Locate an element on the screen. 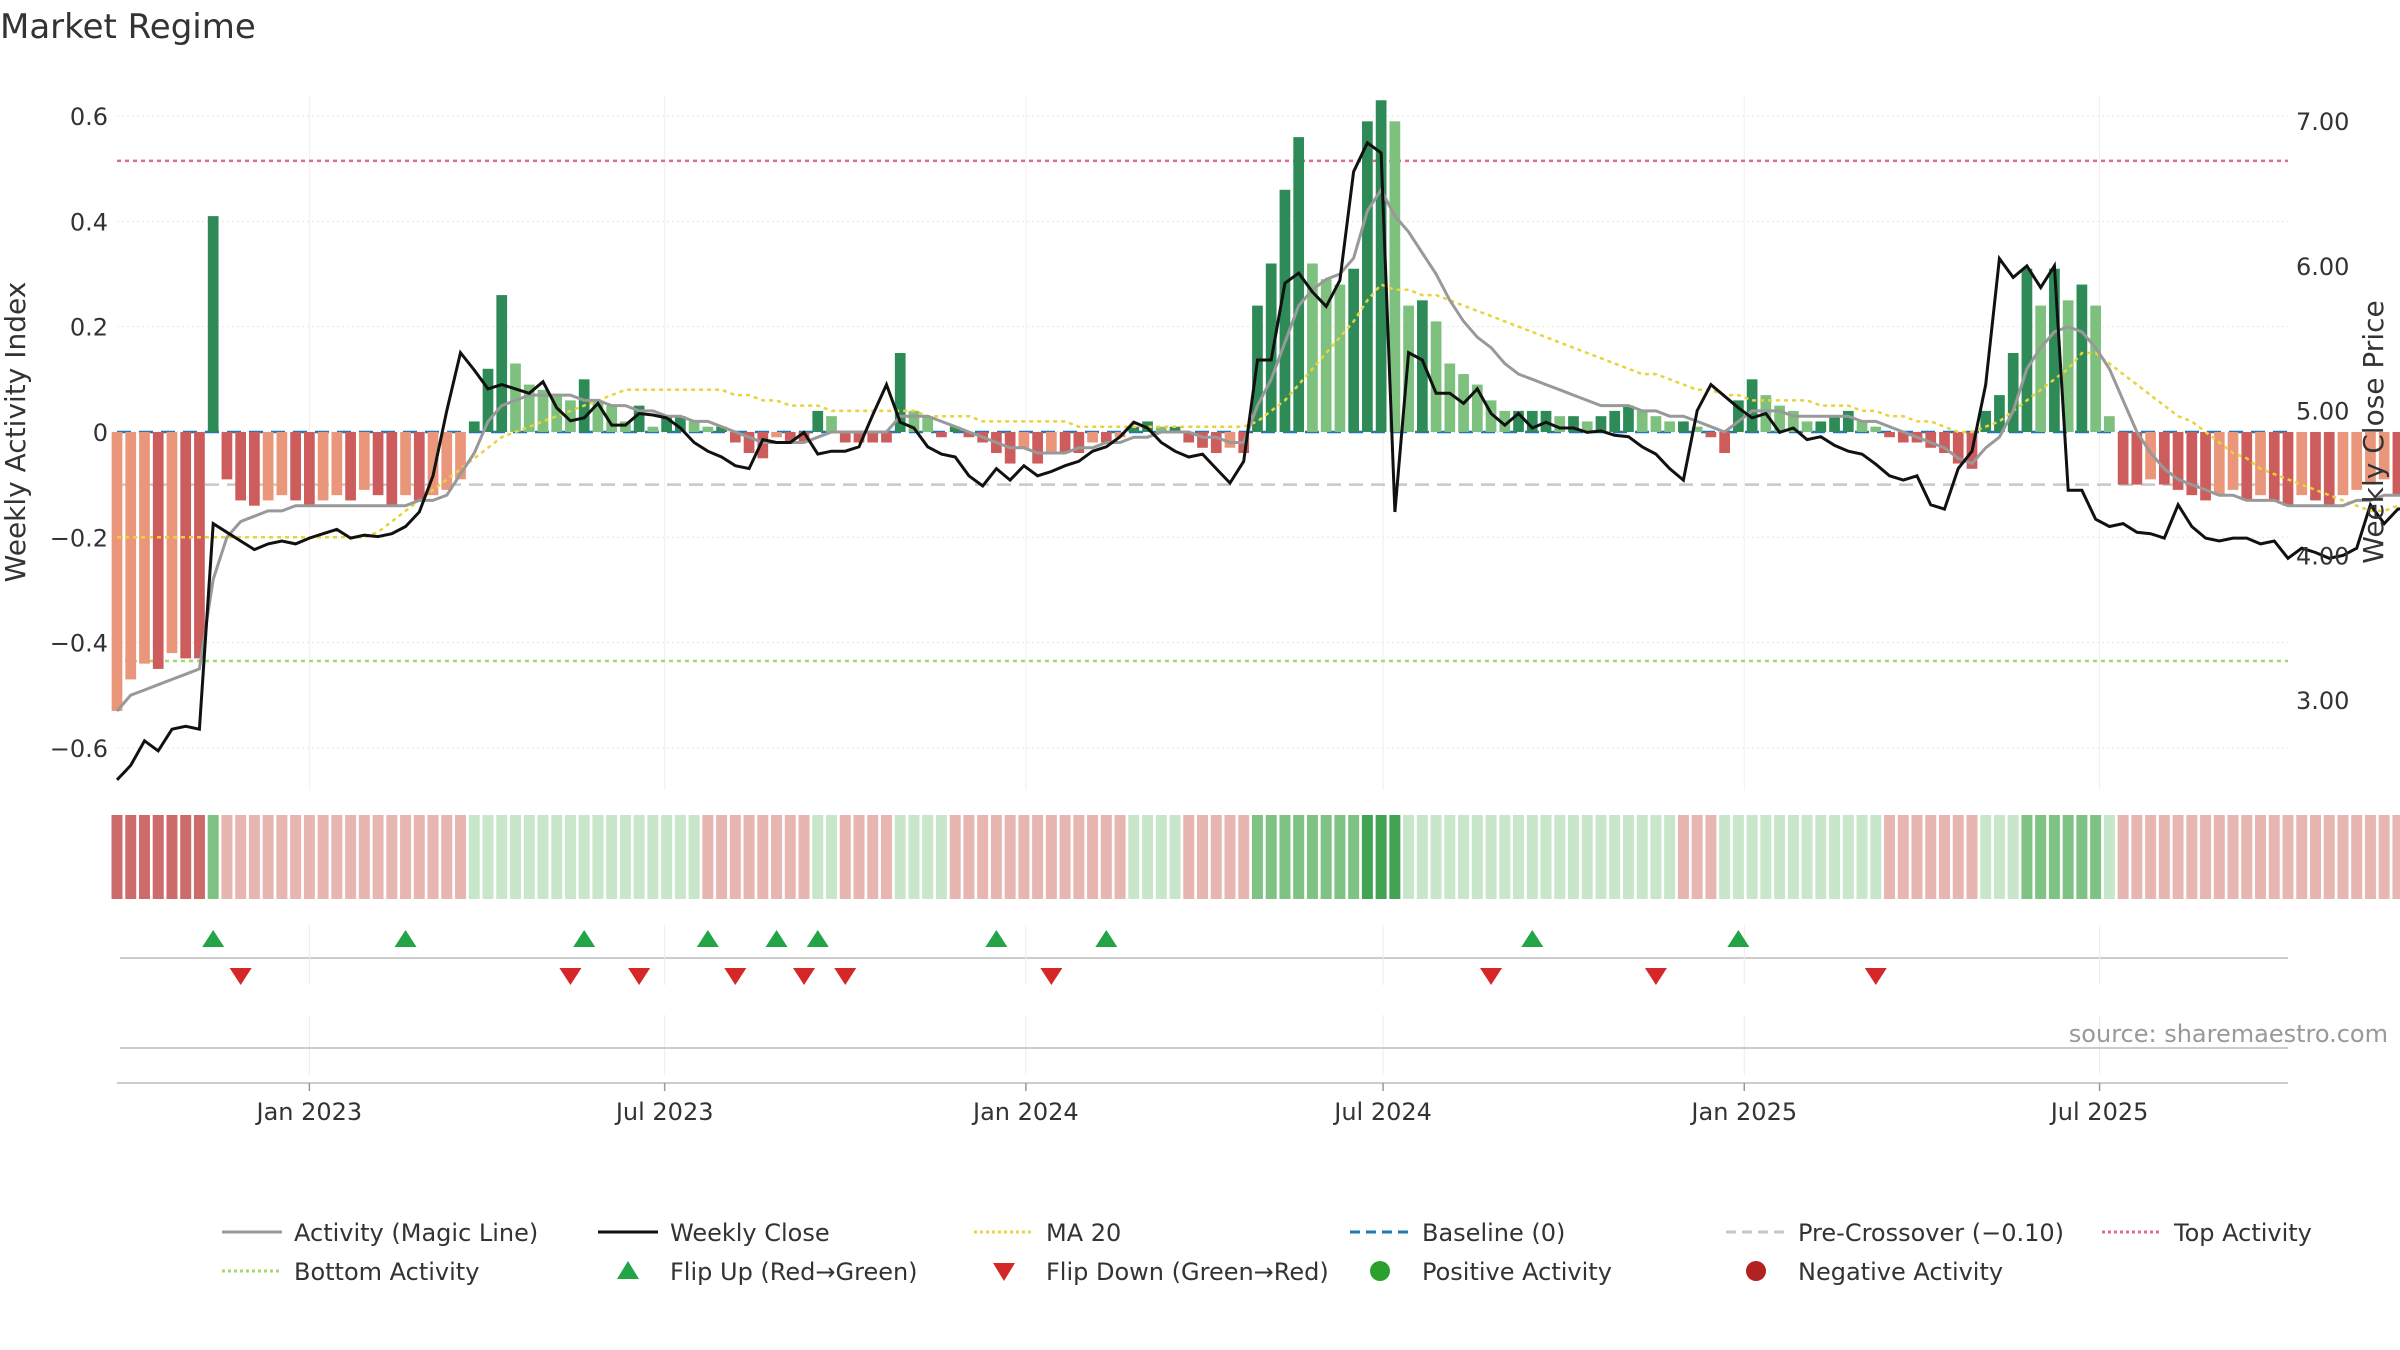 The width and height of the screenshot is (2400, 1350). x-tick-label: Jul 2023 is located at coordinates (664, 1112).